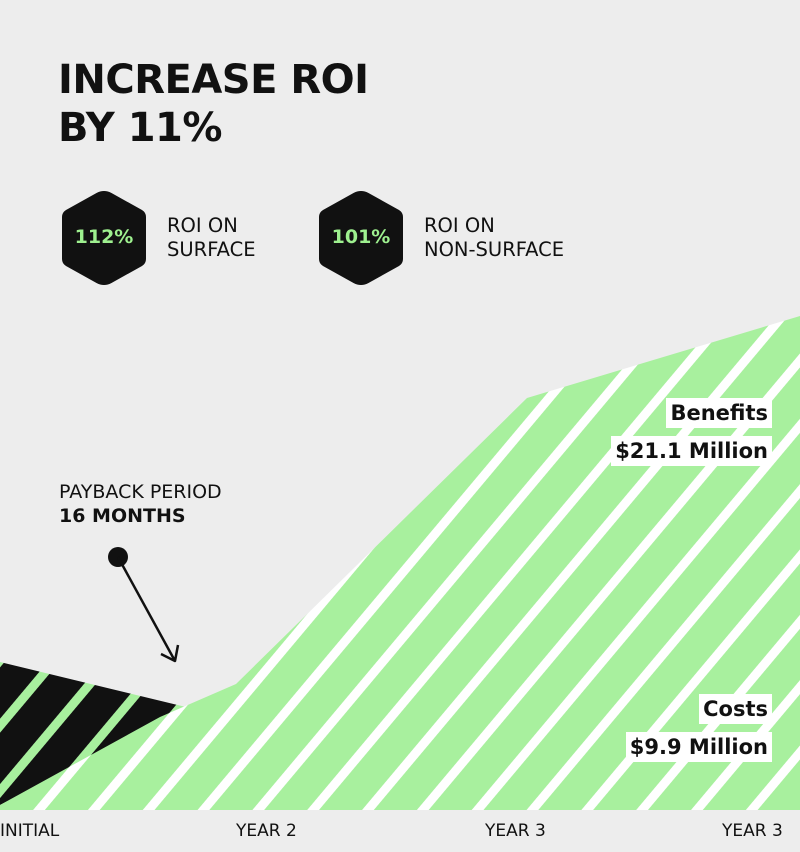 Image resolution: width=800 pixels, height=852 pixels. I want to click on costs-label: Costs $9.9 Million, so click(698, 732).